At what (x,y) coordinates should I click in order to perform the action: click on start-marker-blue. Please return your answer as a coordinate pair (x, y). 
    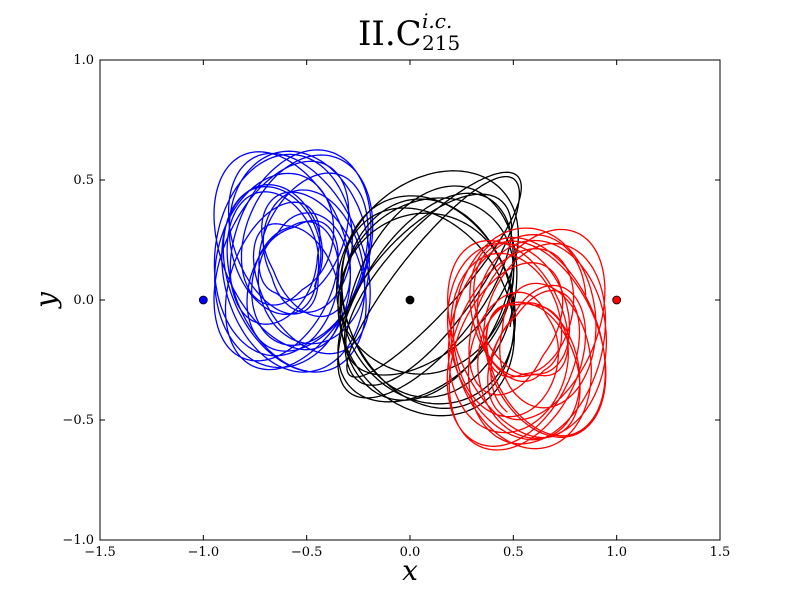
    Looking at the image, I should click on (203, 300).